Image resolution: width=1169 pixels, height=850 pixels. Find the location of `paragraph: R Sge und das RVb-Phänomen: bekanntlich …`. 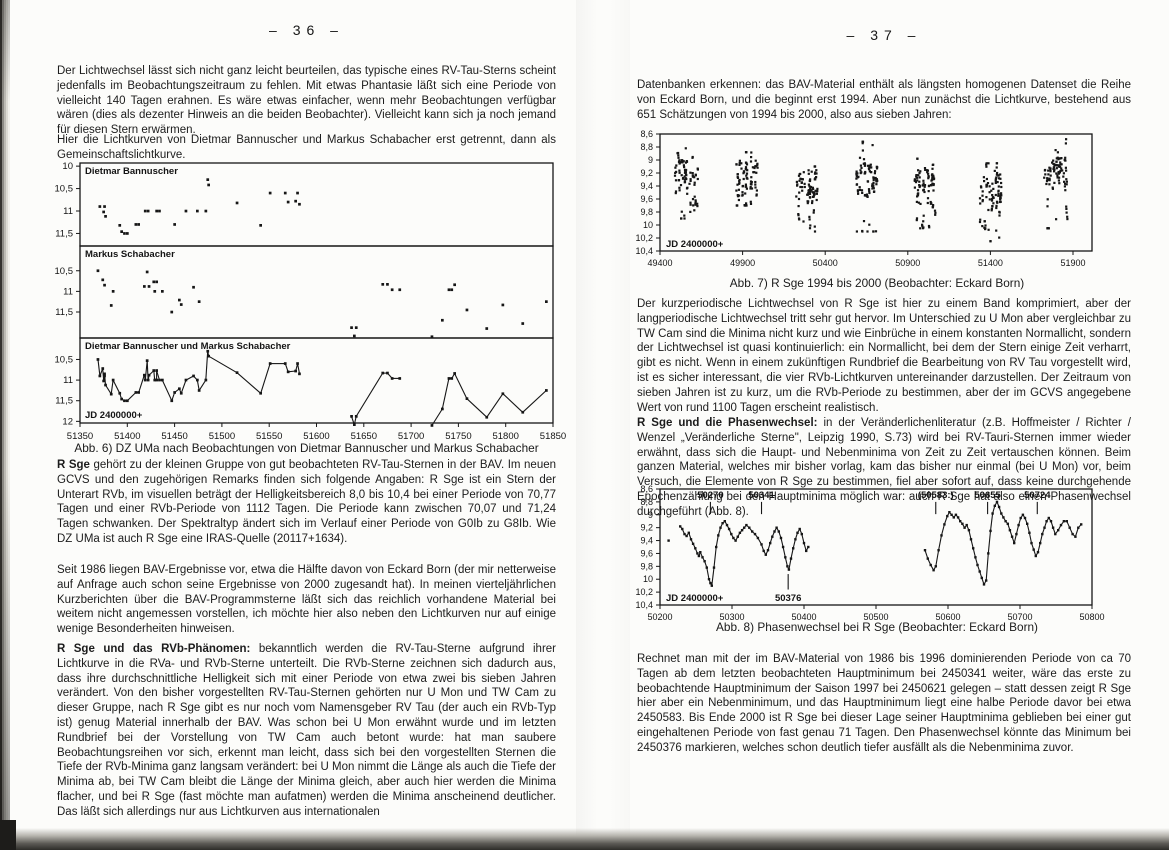

paragraph: R Sge und das RVb-Phänomen: bekanntlich … is located at coordinates (306, 731).